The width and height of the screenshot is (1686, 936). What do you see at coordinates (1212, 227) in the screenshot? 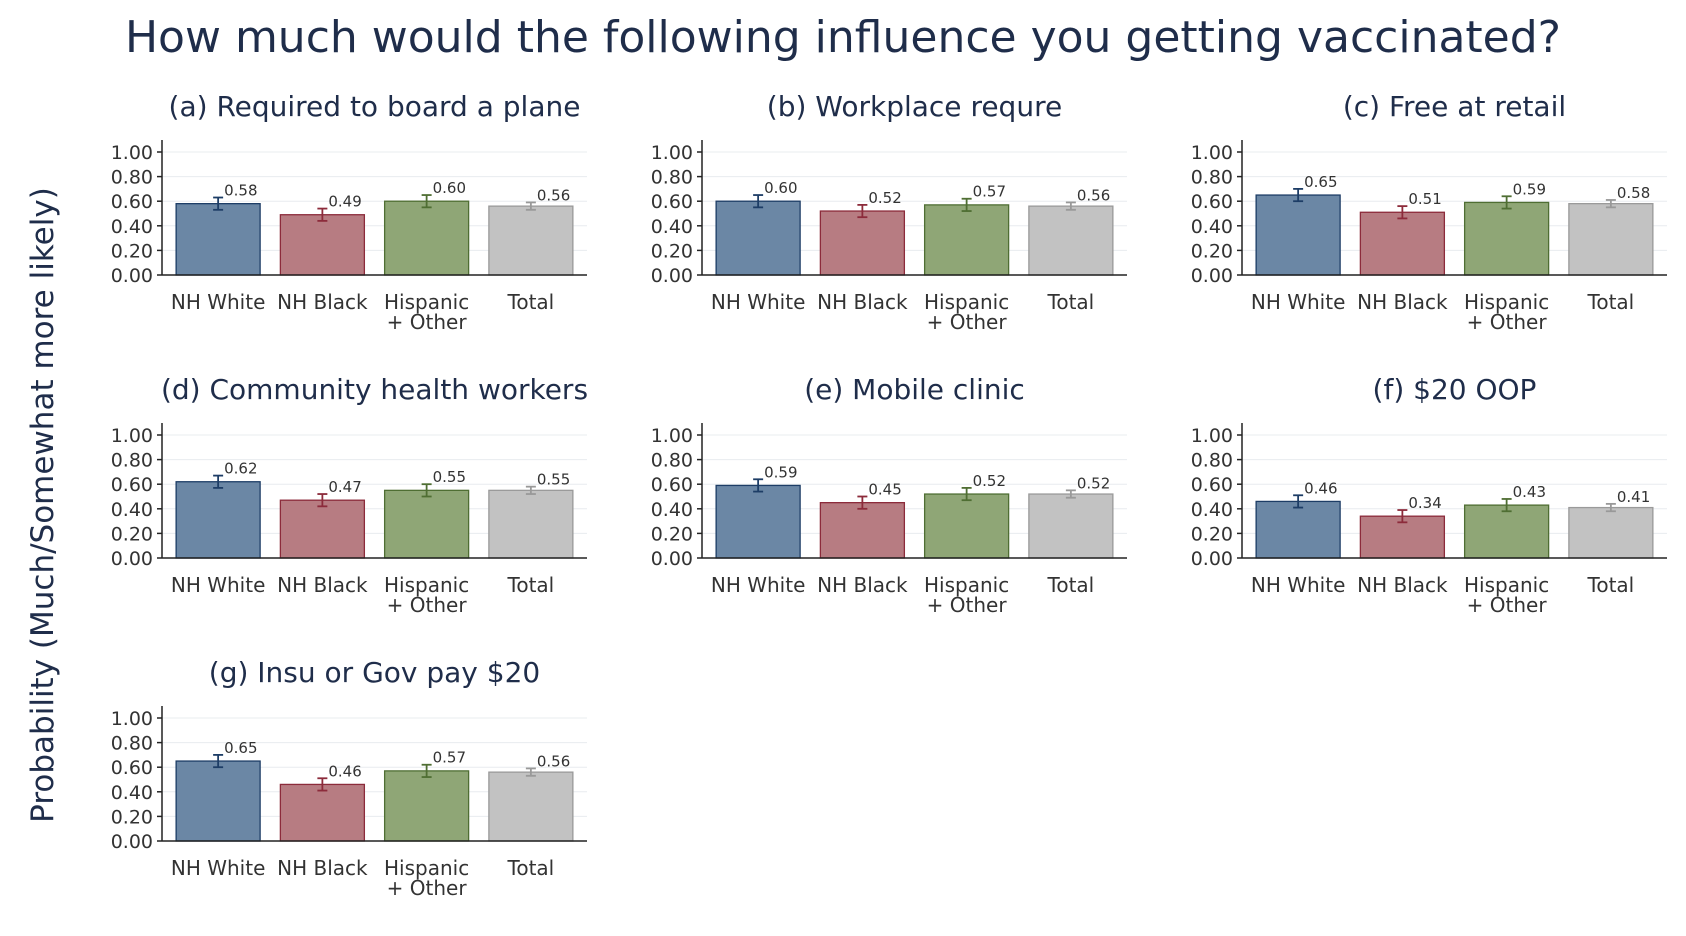
I see `y-tick-label: 0.40` at bounding box center [1212, 227].